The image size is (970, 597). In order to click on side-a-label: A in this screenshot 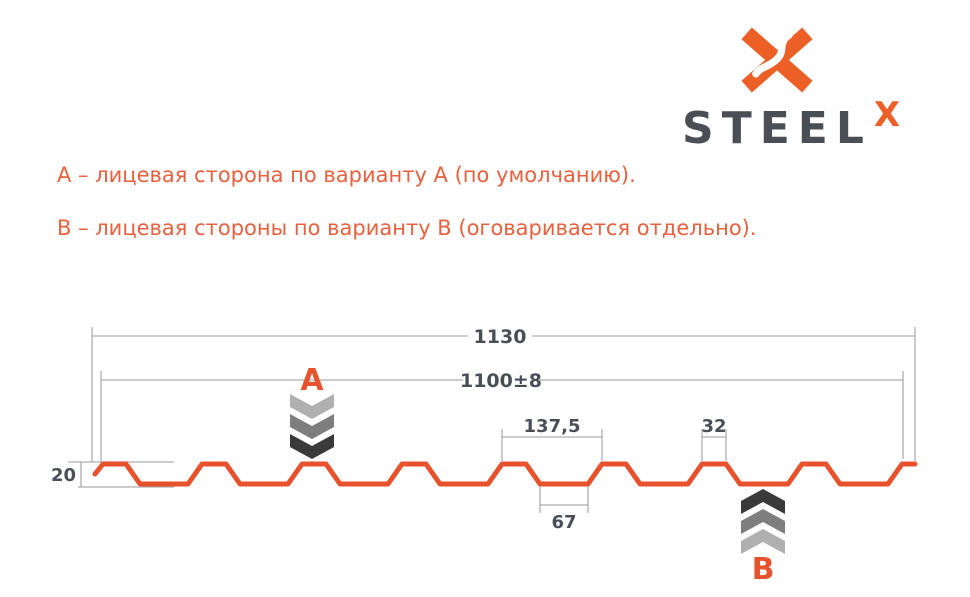, I will do `click(312, 380)`.